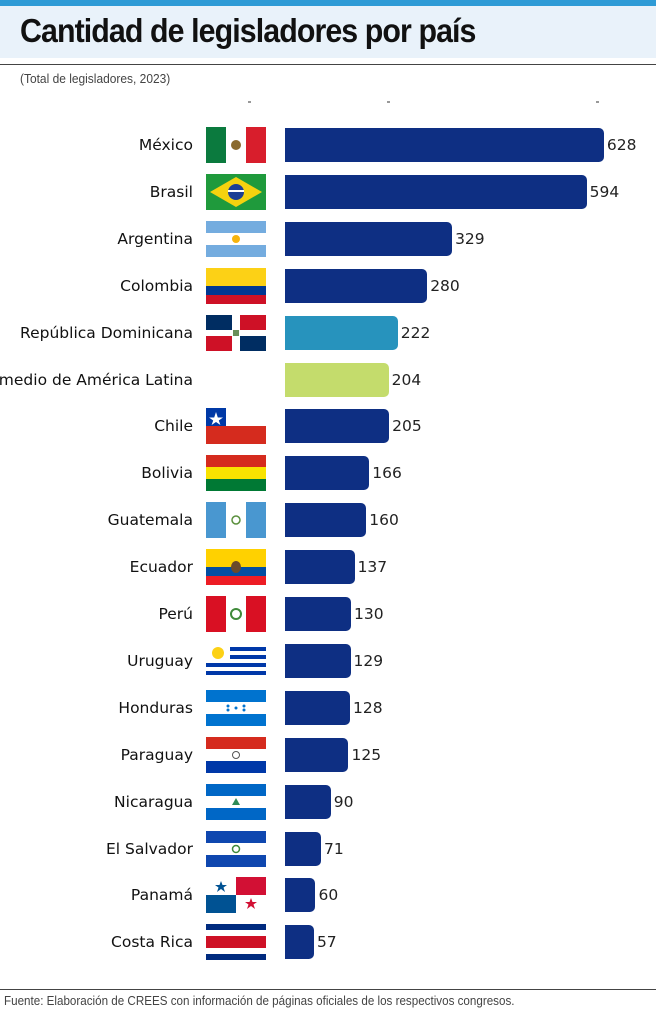 The width and height of the screenshot is (656, 1024). Describe the element at coordinates (236, 332) in the screenshot. I see `dominican-republic-flag` at that location.